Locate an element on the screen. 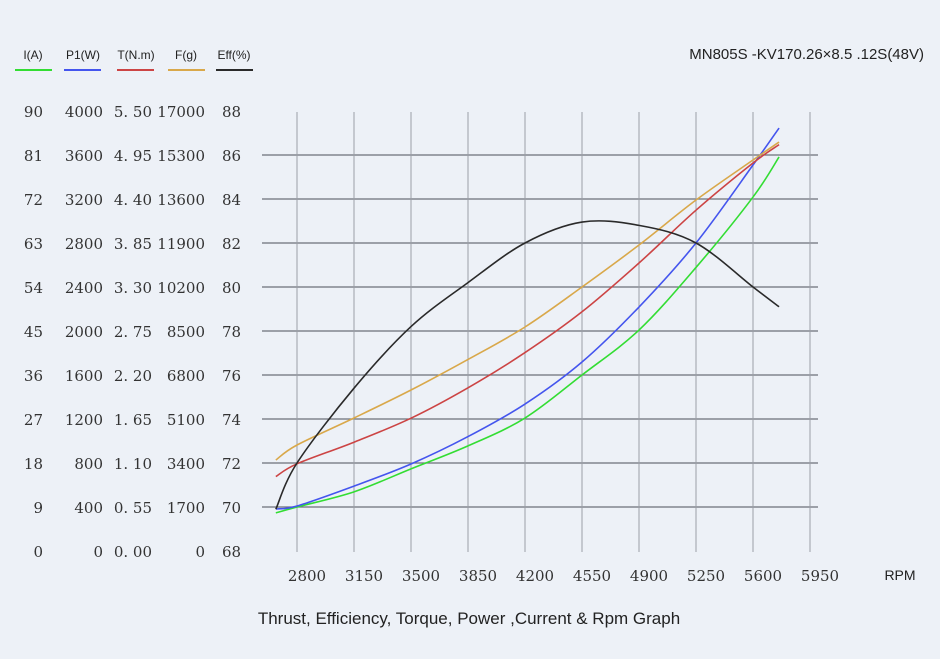 The image size is (940, 659). x-axis-labels: 2800 3150 3500 3850 4200 4550 4900 5250 5600 5950 is located at coordinates (563, 576).